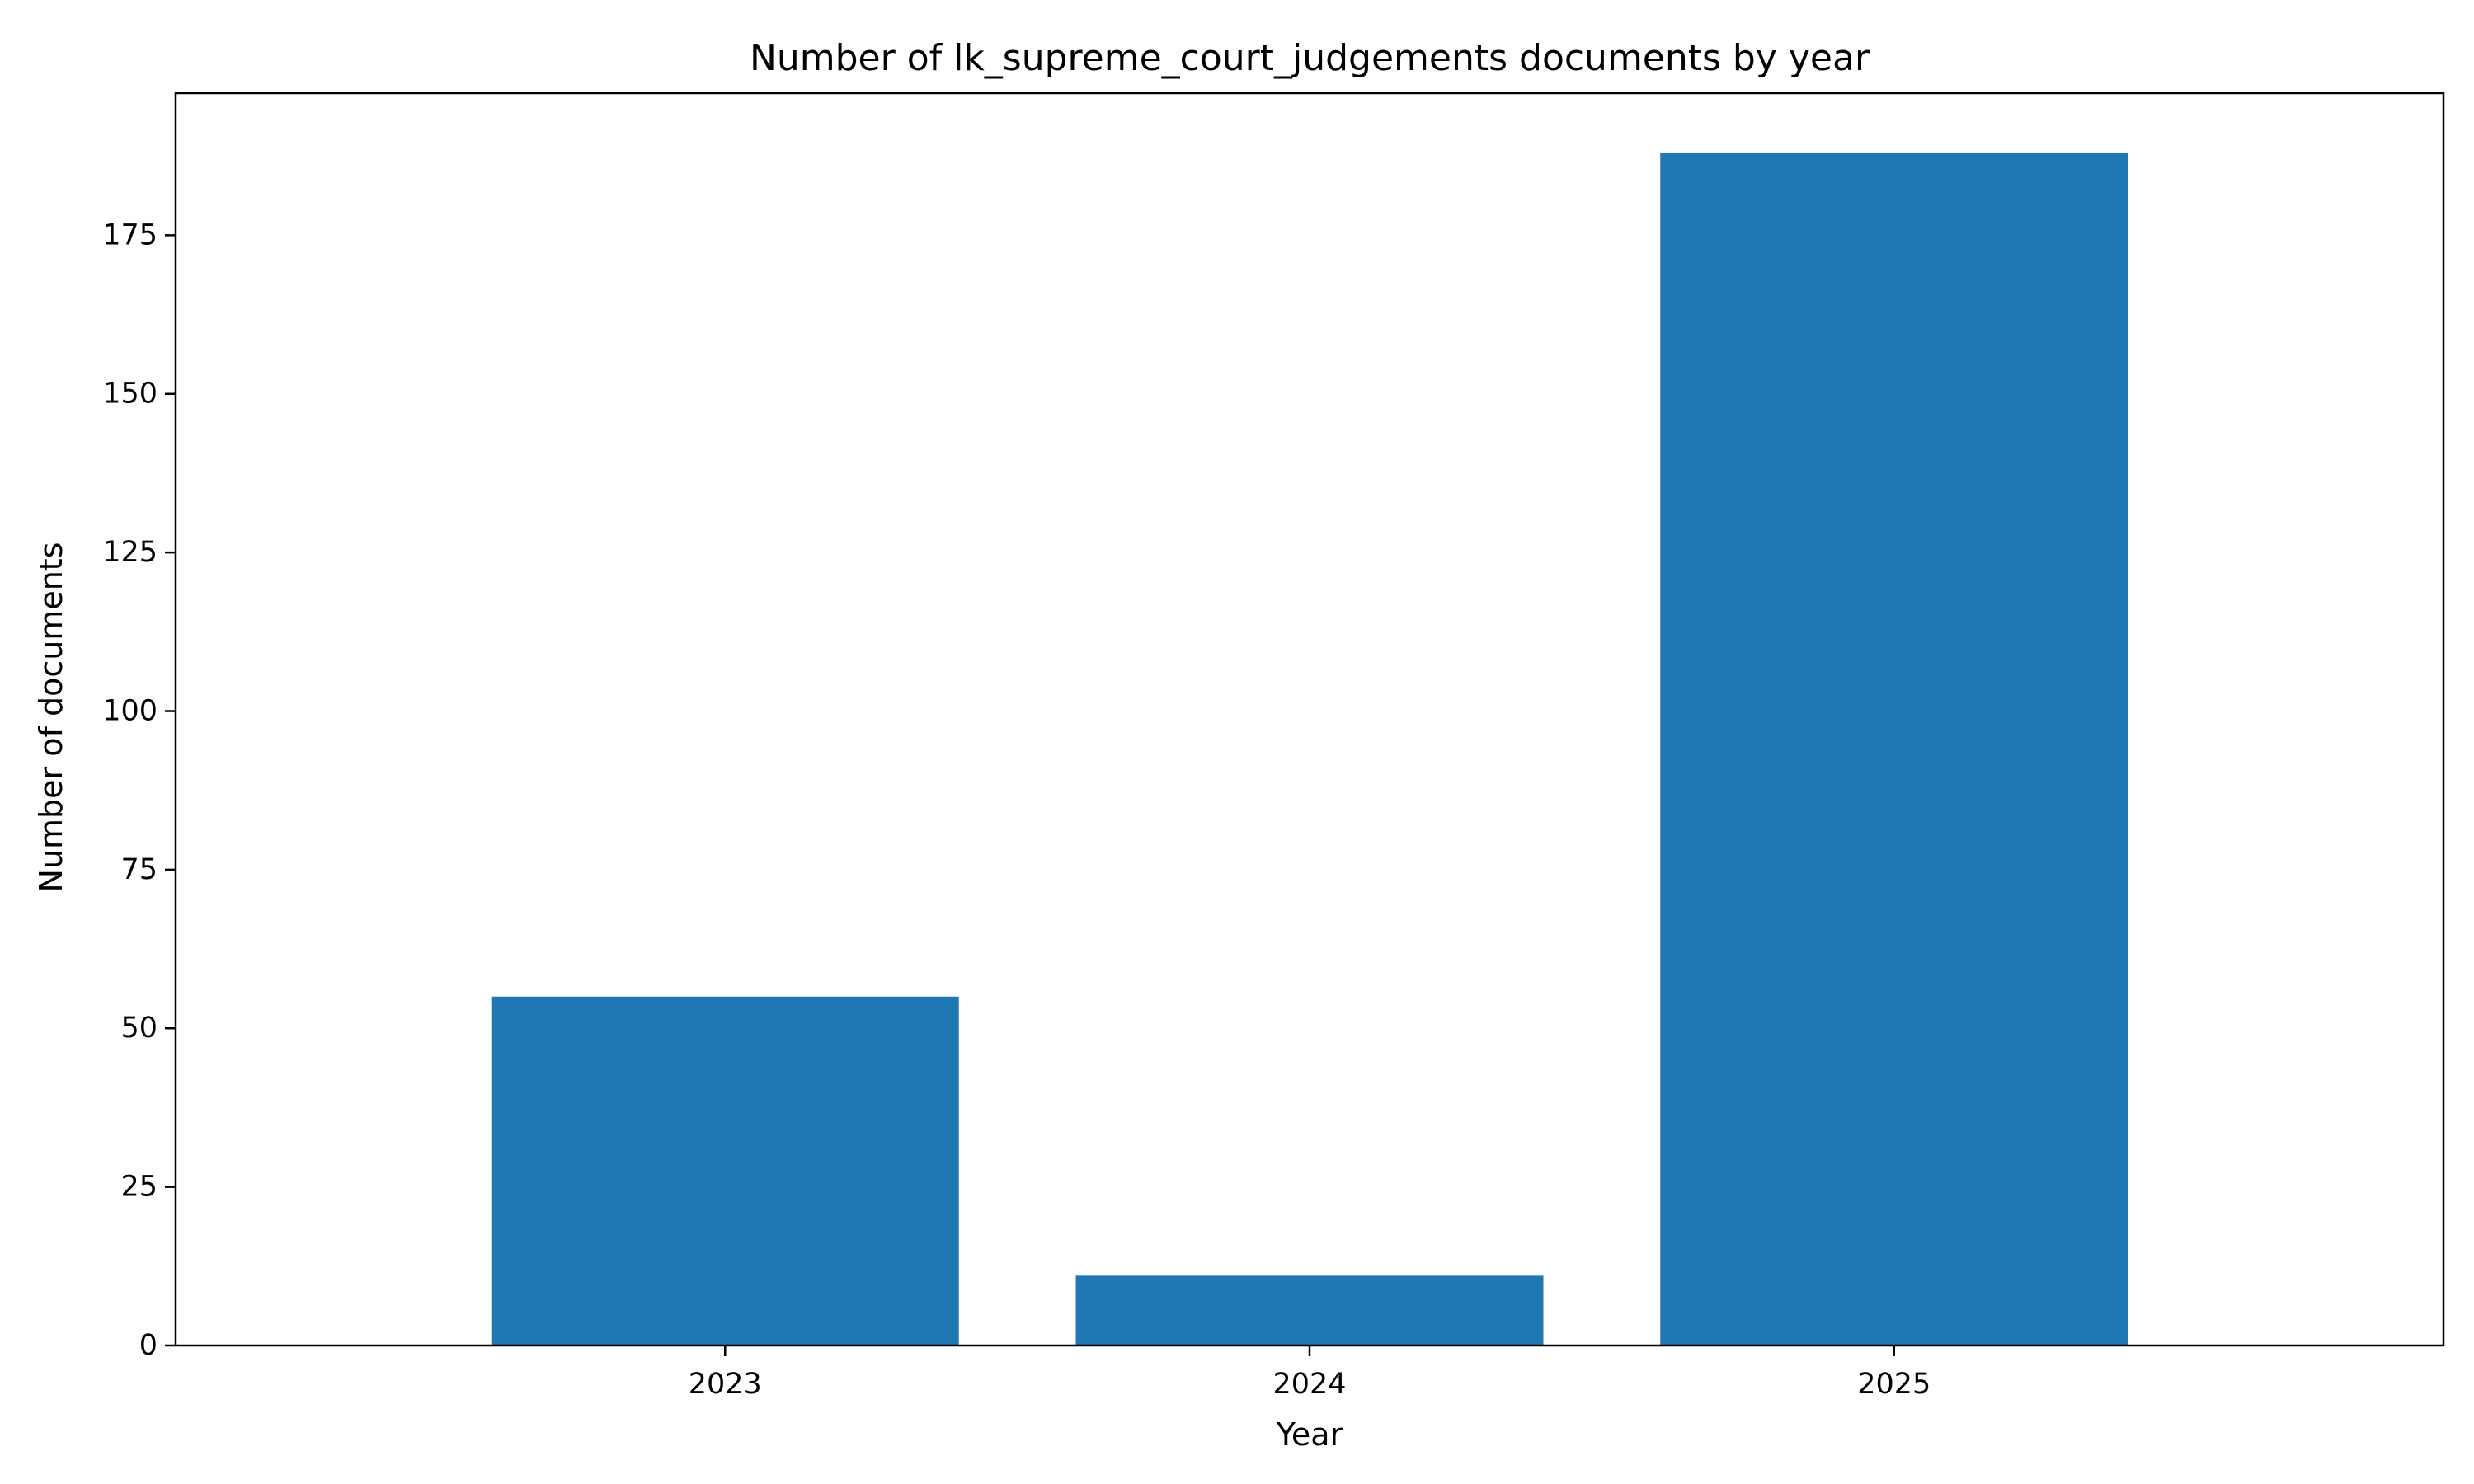  I want to click on y-tick-label: 75, so click(139, 869).